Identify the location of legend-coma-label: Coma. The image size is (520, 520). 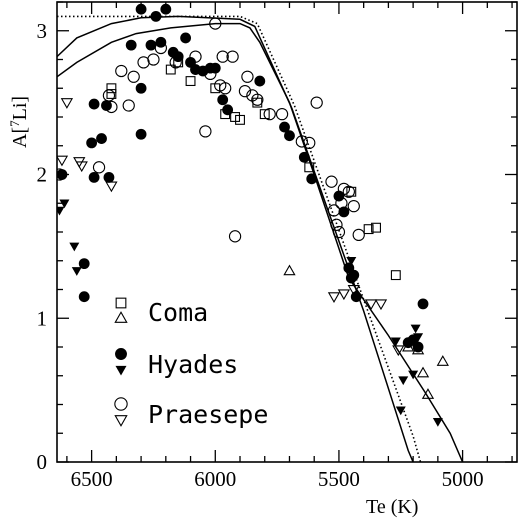
(178, 312).